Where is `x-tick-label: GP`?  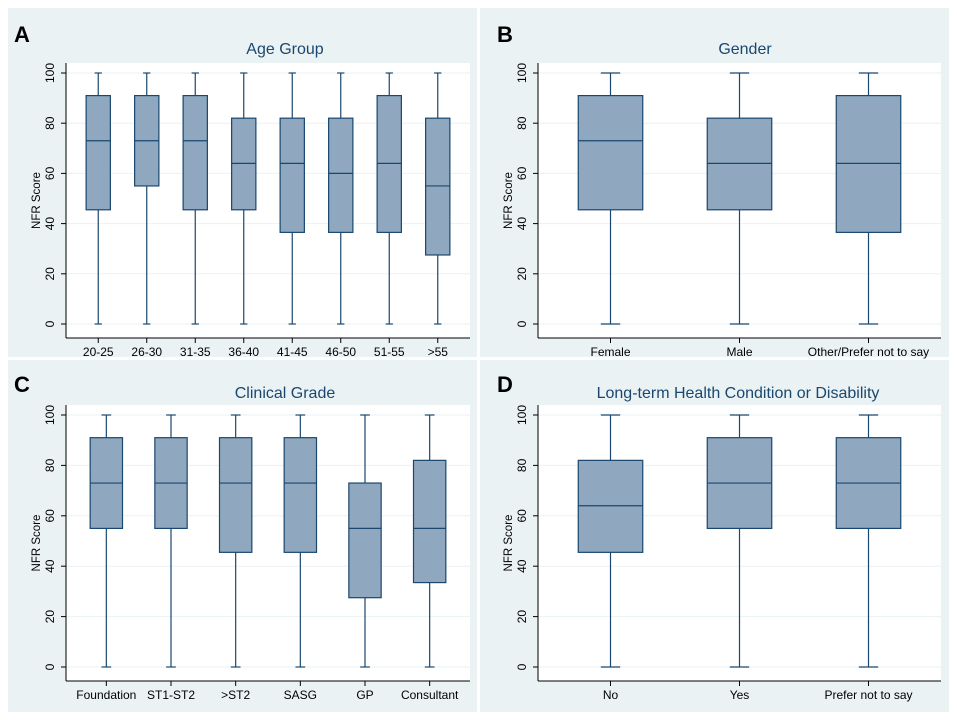
x-tick-label: GP is located at coordinates (364, 695).